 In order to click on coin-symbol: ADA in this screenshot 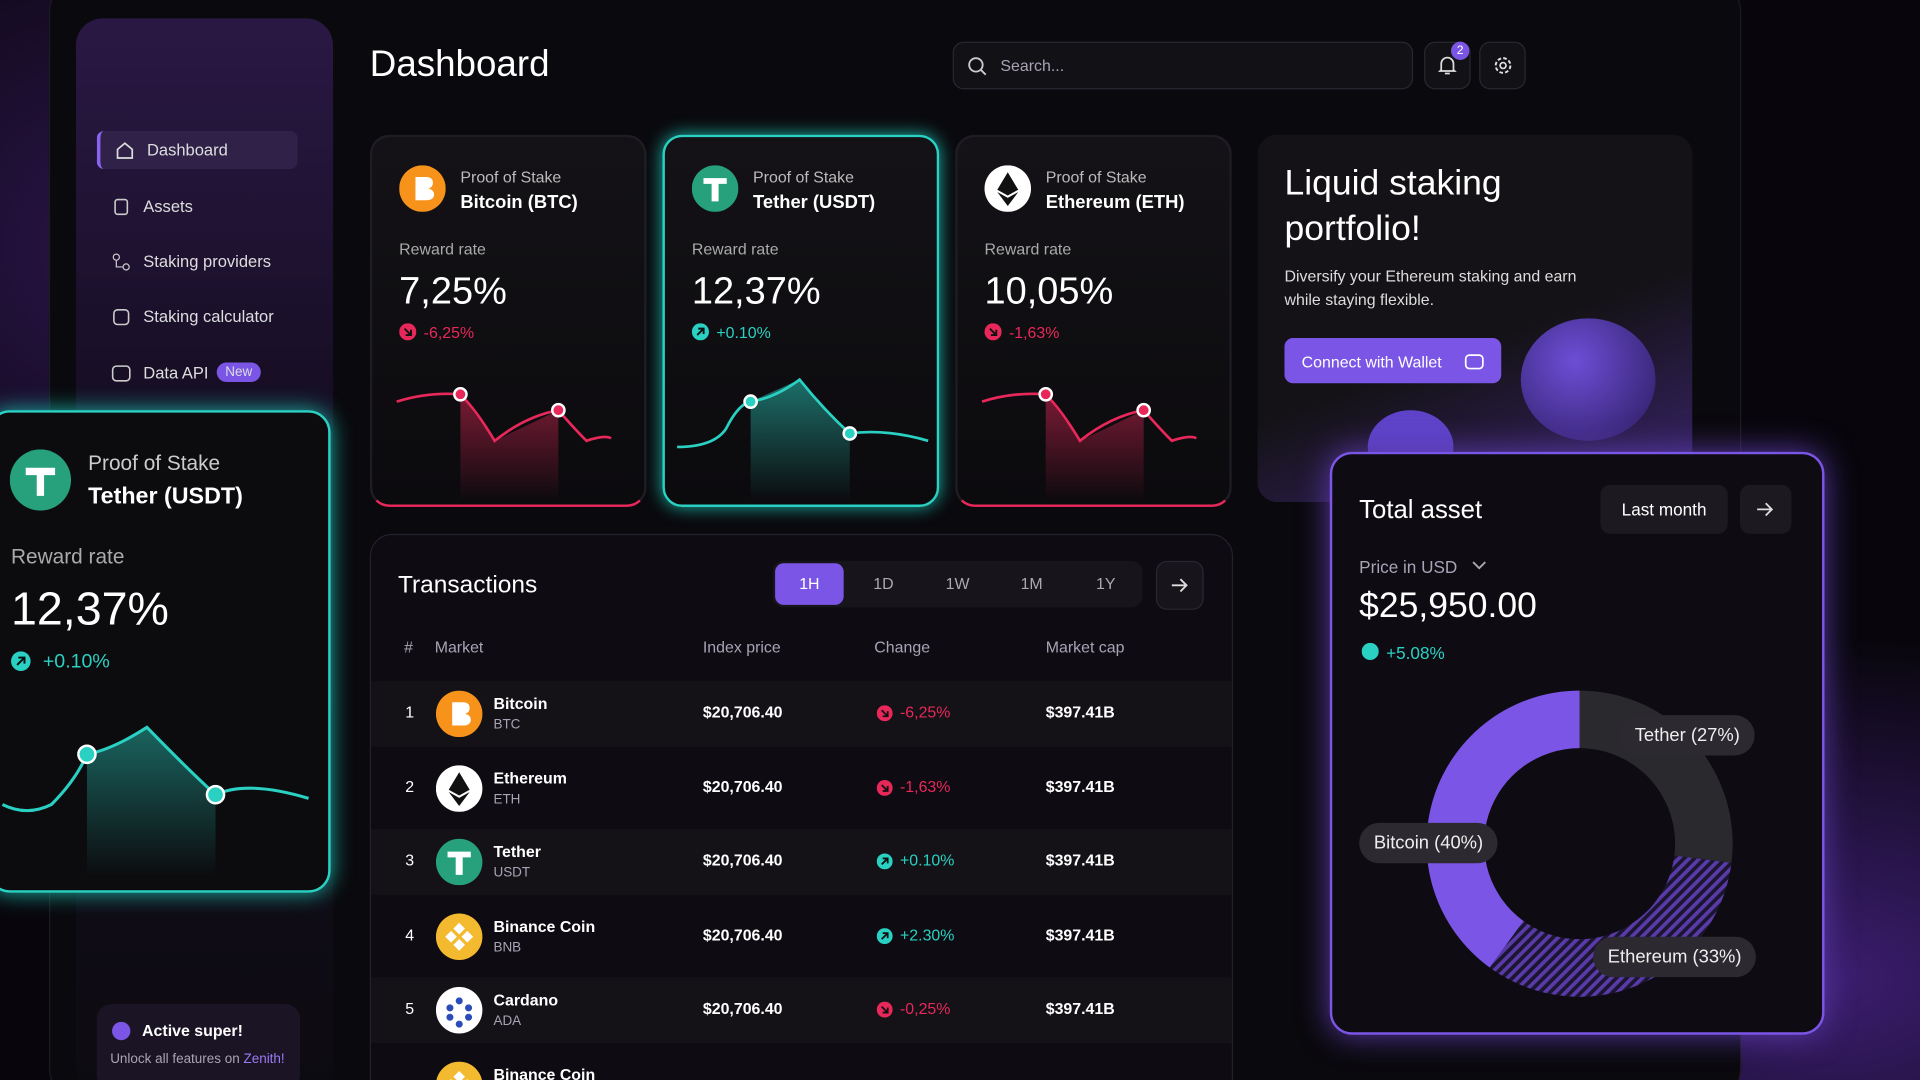, I will do `click(507, 1021)`.